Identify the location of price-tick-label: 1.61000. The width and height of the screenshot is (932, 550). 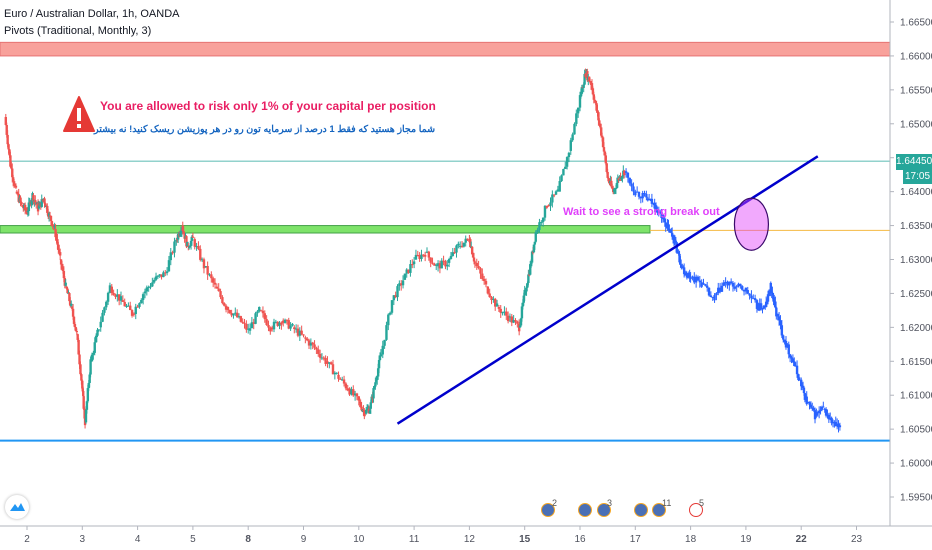
(916, 396).